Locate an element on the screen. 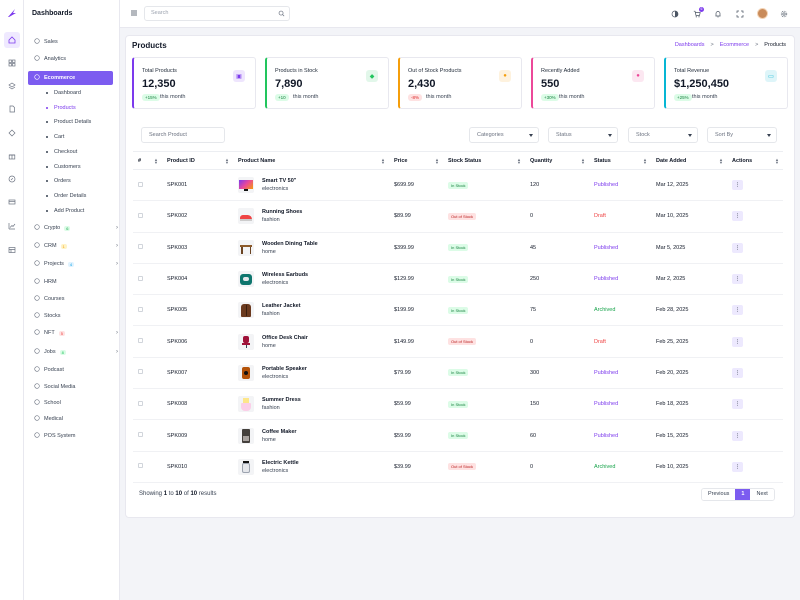  product-name: Summer Dress is located at coordinates (281, 400).